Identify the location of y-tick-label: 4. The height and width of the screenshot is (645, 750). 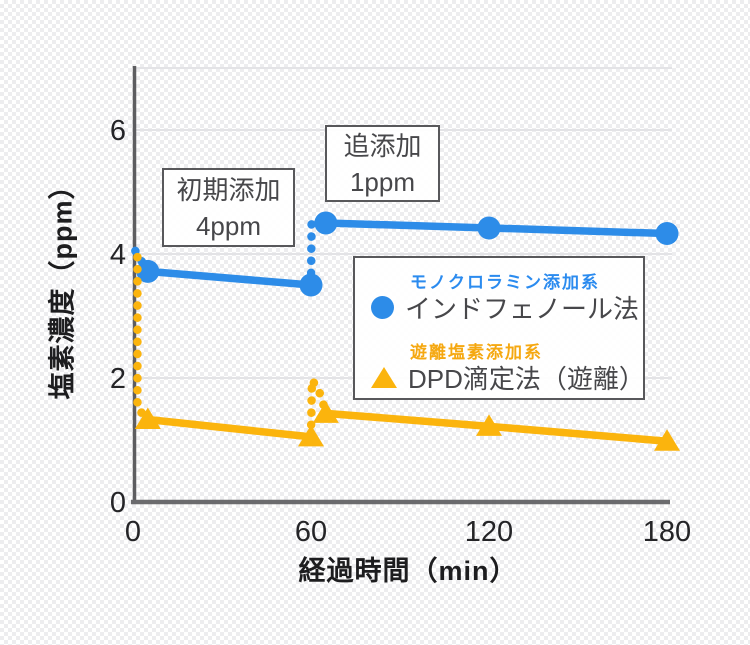
(118, 255).